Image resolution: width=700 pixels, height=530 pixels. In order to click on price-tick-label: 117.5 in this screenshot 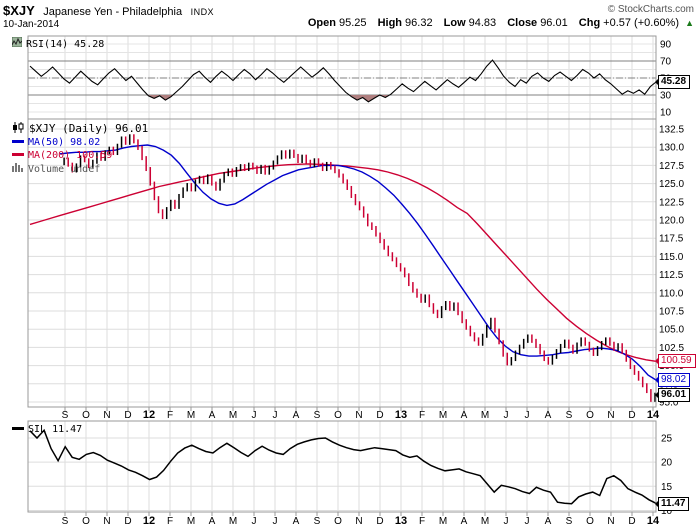, I will do `click(671, 239)`.